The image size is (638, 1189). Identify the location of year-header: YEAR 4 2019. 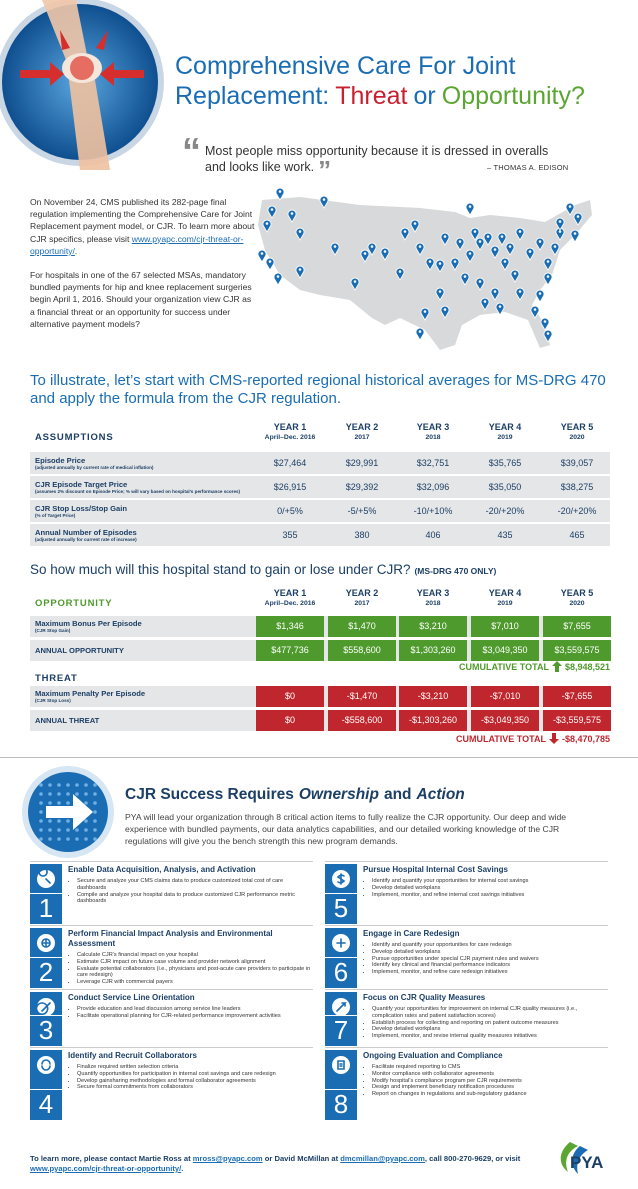
(505, 432).